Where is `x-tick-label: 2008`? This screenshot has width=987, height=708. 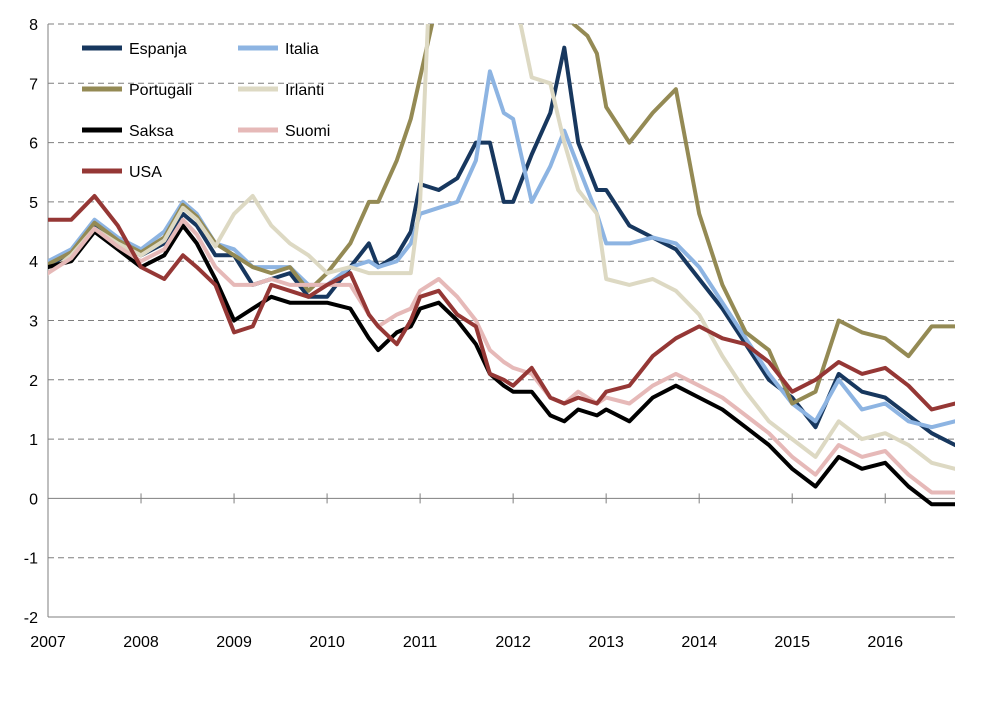 x-tick-label: 2008 is located at coordinates (141, 642).